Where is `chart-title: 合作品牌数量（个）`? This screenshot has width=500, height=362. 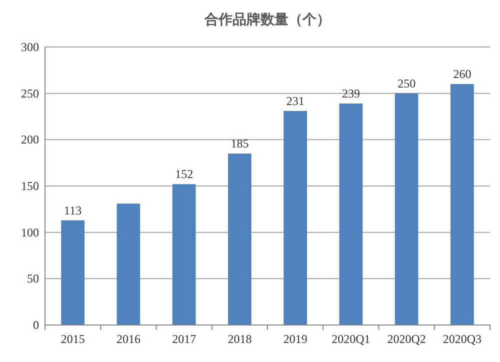
chart-title: 合作品牌数量（个） is located at coordinates (267, 20).